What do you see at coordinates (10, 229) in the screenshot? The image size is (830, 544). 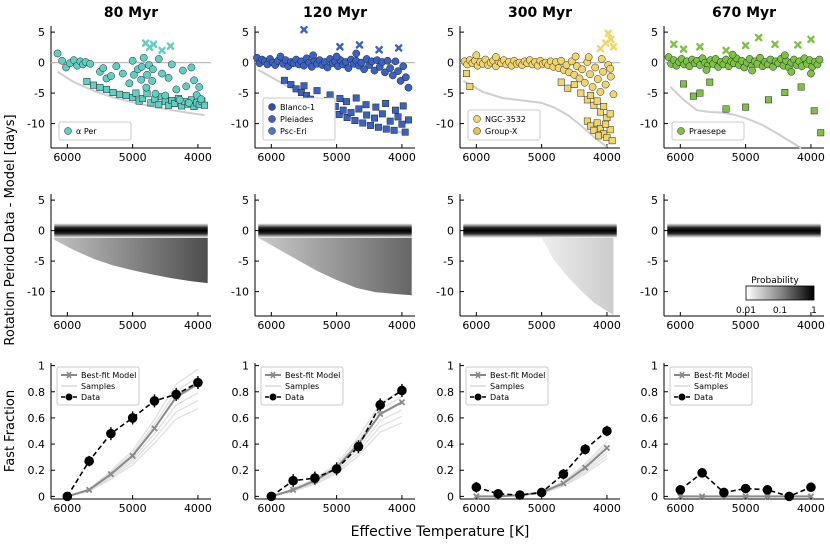 I see `shared-y-axis-label: Rotation Period Data - Model [days]` at bounding box center [10, 229].